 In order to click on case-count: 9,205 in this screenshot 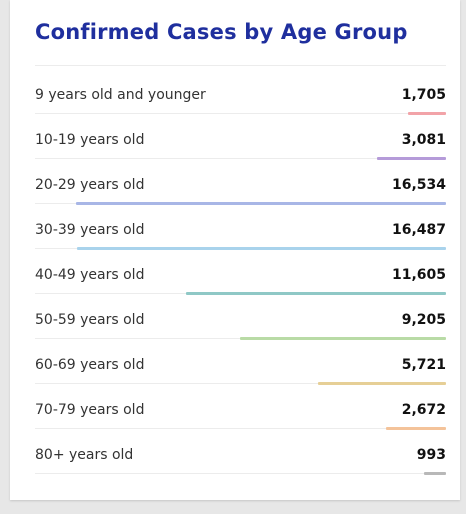, I will do `click(423, 320)`.